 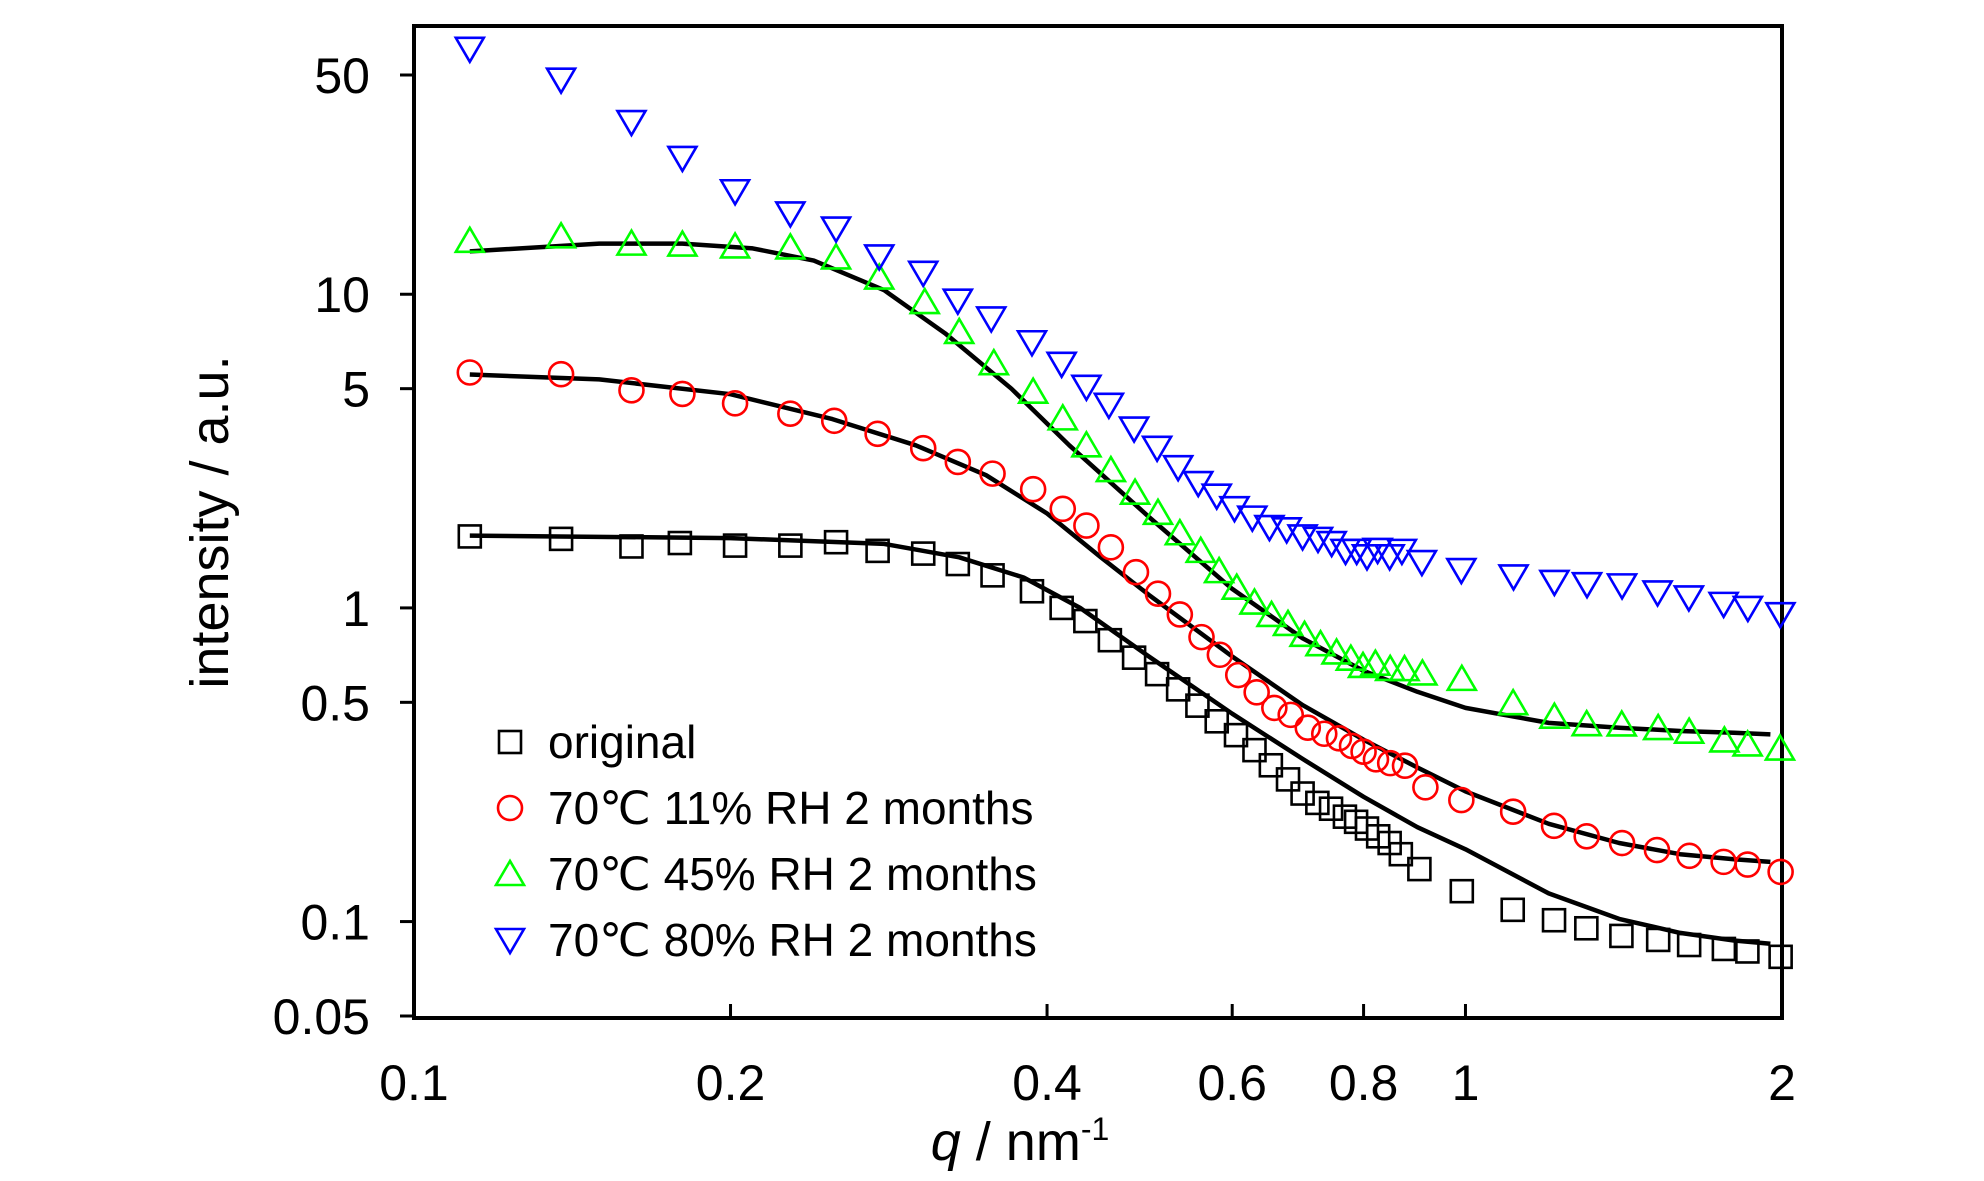 I want to click on y-tick-label: 0.05, so click(x=321, y=1017).